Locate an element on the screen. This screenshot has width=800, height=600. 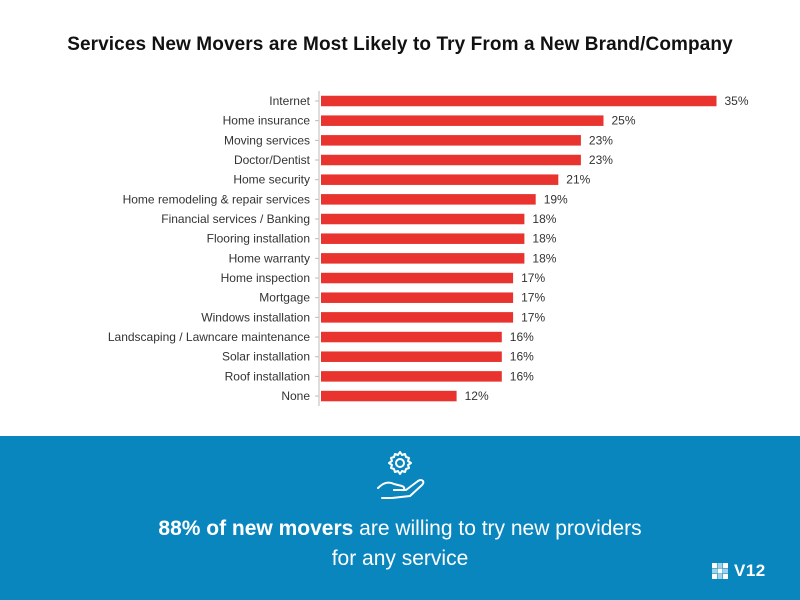
category-label: Internet is located at coordinates (289, 101).